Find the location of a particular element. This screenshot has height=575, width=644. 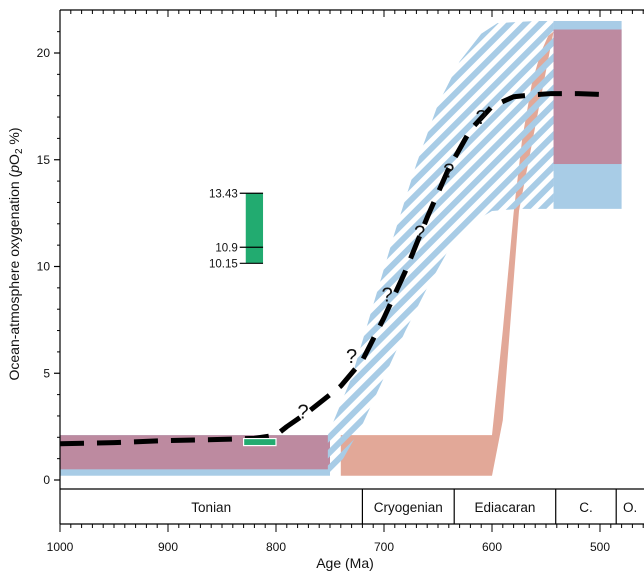

question-mark-2: ? is located at coordinates (387, 295).